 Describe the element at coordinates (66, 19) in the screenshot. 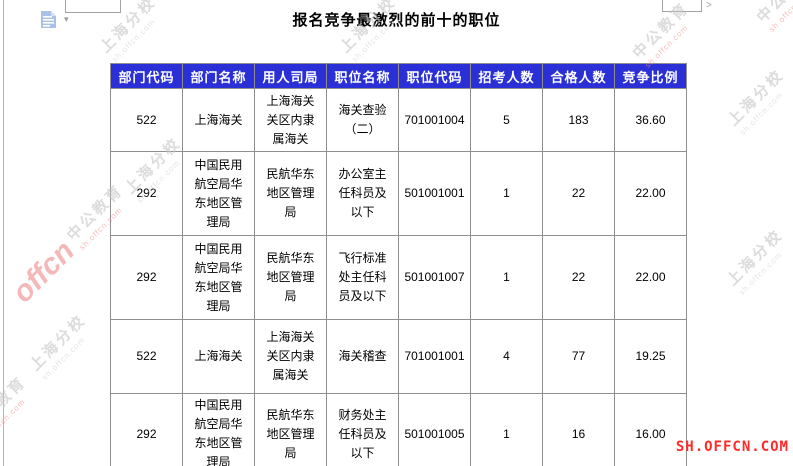

I see `dropdown-caret-icon: ▾` at that location.